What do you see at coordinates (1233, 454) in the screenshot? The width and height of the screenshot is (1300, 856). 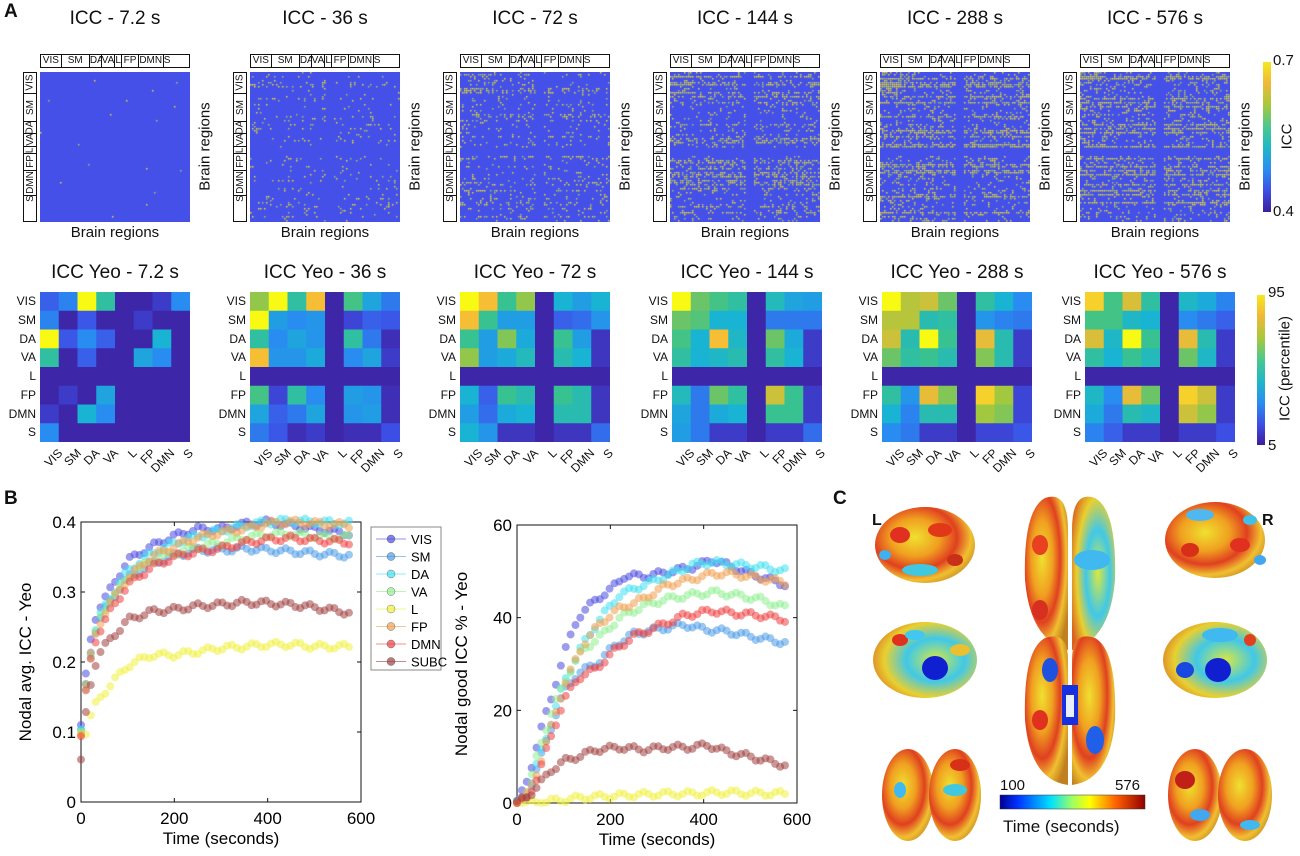 I see `heatmap-col-label: S` at bounding box center [1233, 454].